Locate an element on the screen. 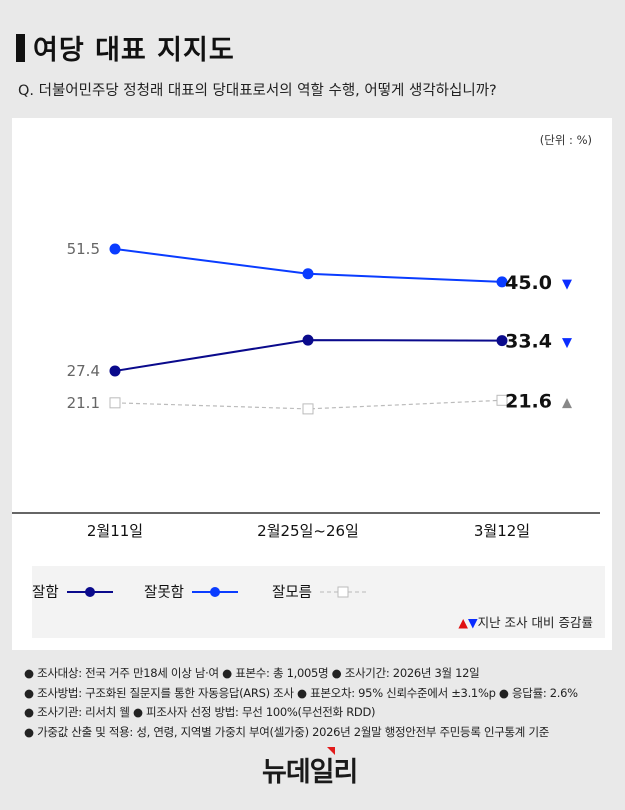 The image size is (625, 810). change-note: ▲▼지난 조사 대비 증감률 is located at coordinates (525, 621).